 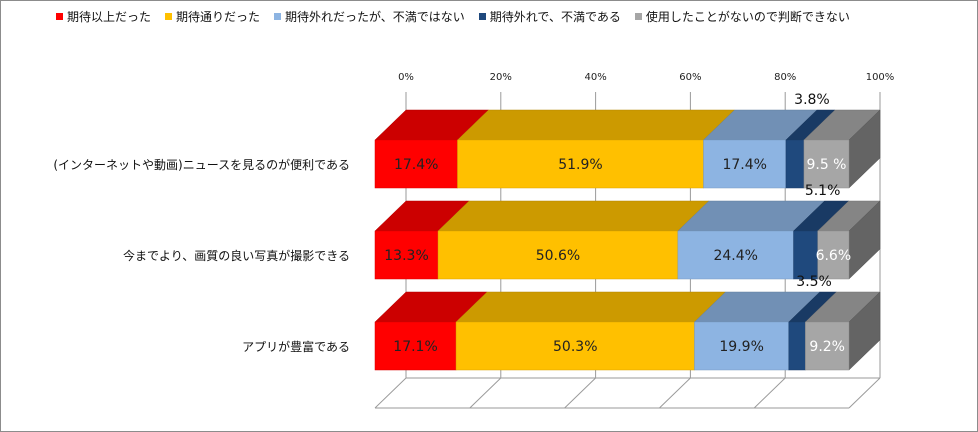 I want to click on legend-item: 期待外れだったが、不満ではない, so click(x=369, y=16).